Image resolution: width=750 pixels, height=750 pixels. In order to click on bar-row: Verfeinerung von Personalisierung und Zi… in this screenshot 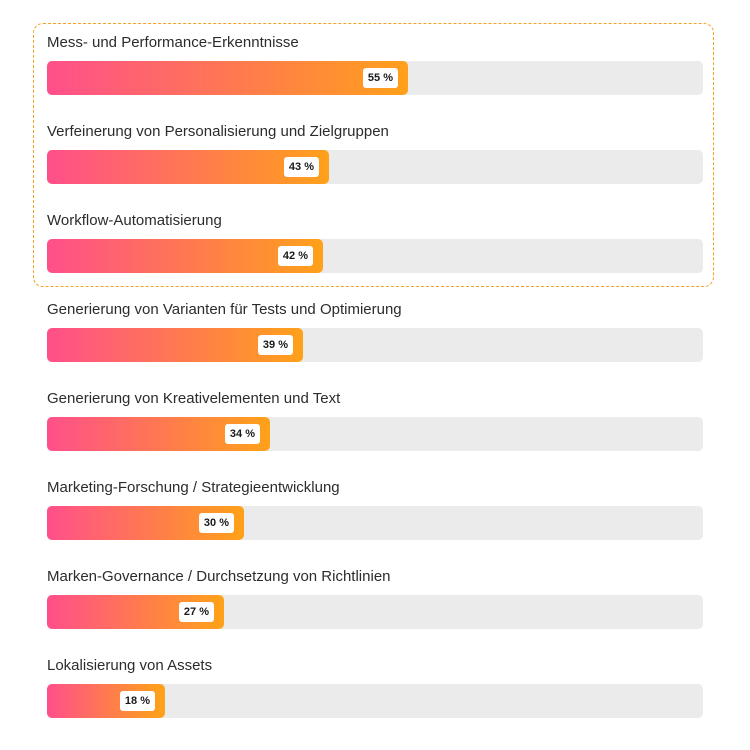, I will do `click(375, 153)`.